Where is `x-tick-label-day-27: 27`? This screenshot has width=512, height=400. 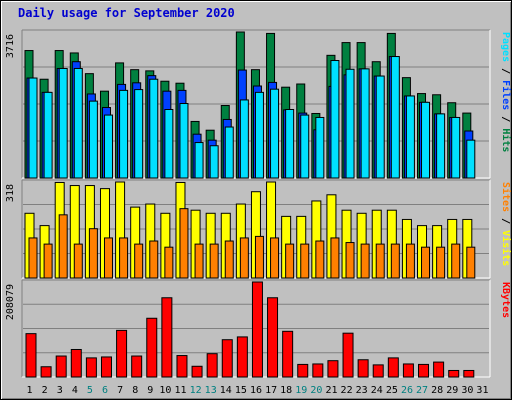
x-tick-label-day-27: 27 is located at coordinates (422, 390).